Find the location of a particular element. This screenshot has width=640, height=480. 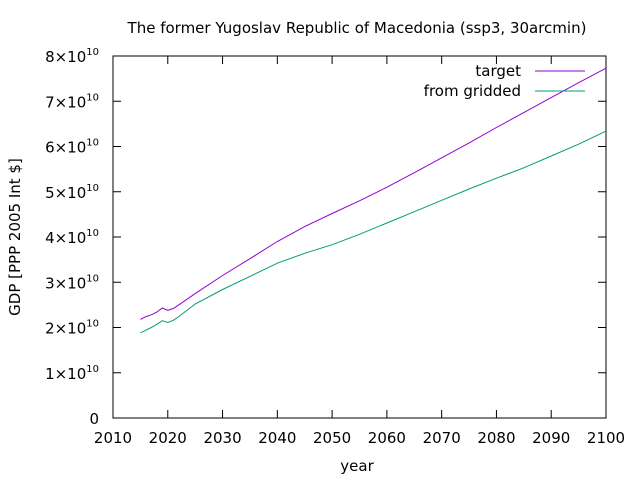

x-tick-label: 2010 is located at coordinates (113, 438).